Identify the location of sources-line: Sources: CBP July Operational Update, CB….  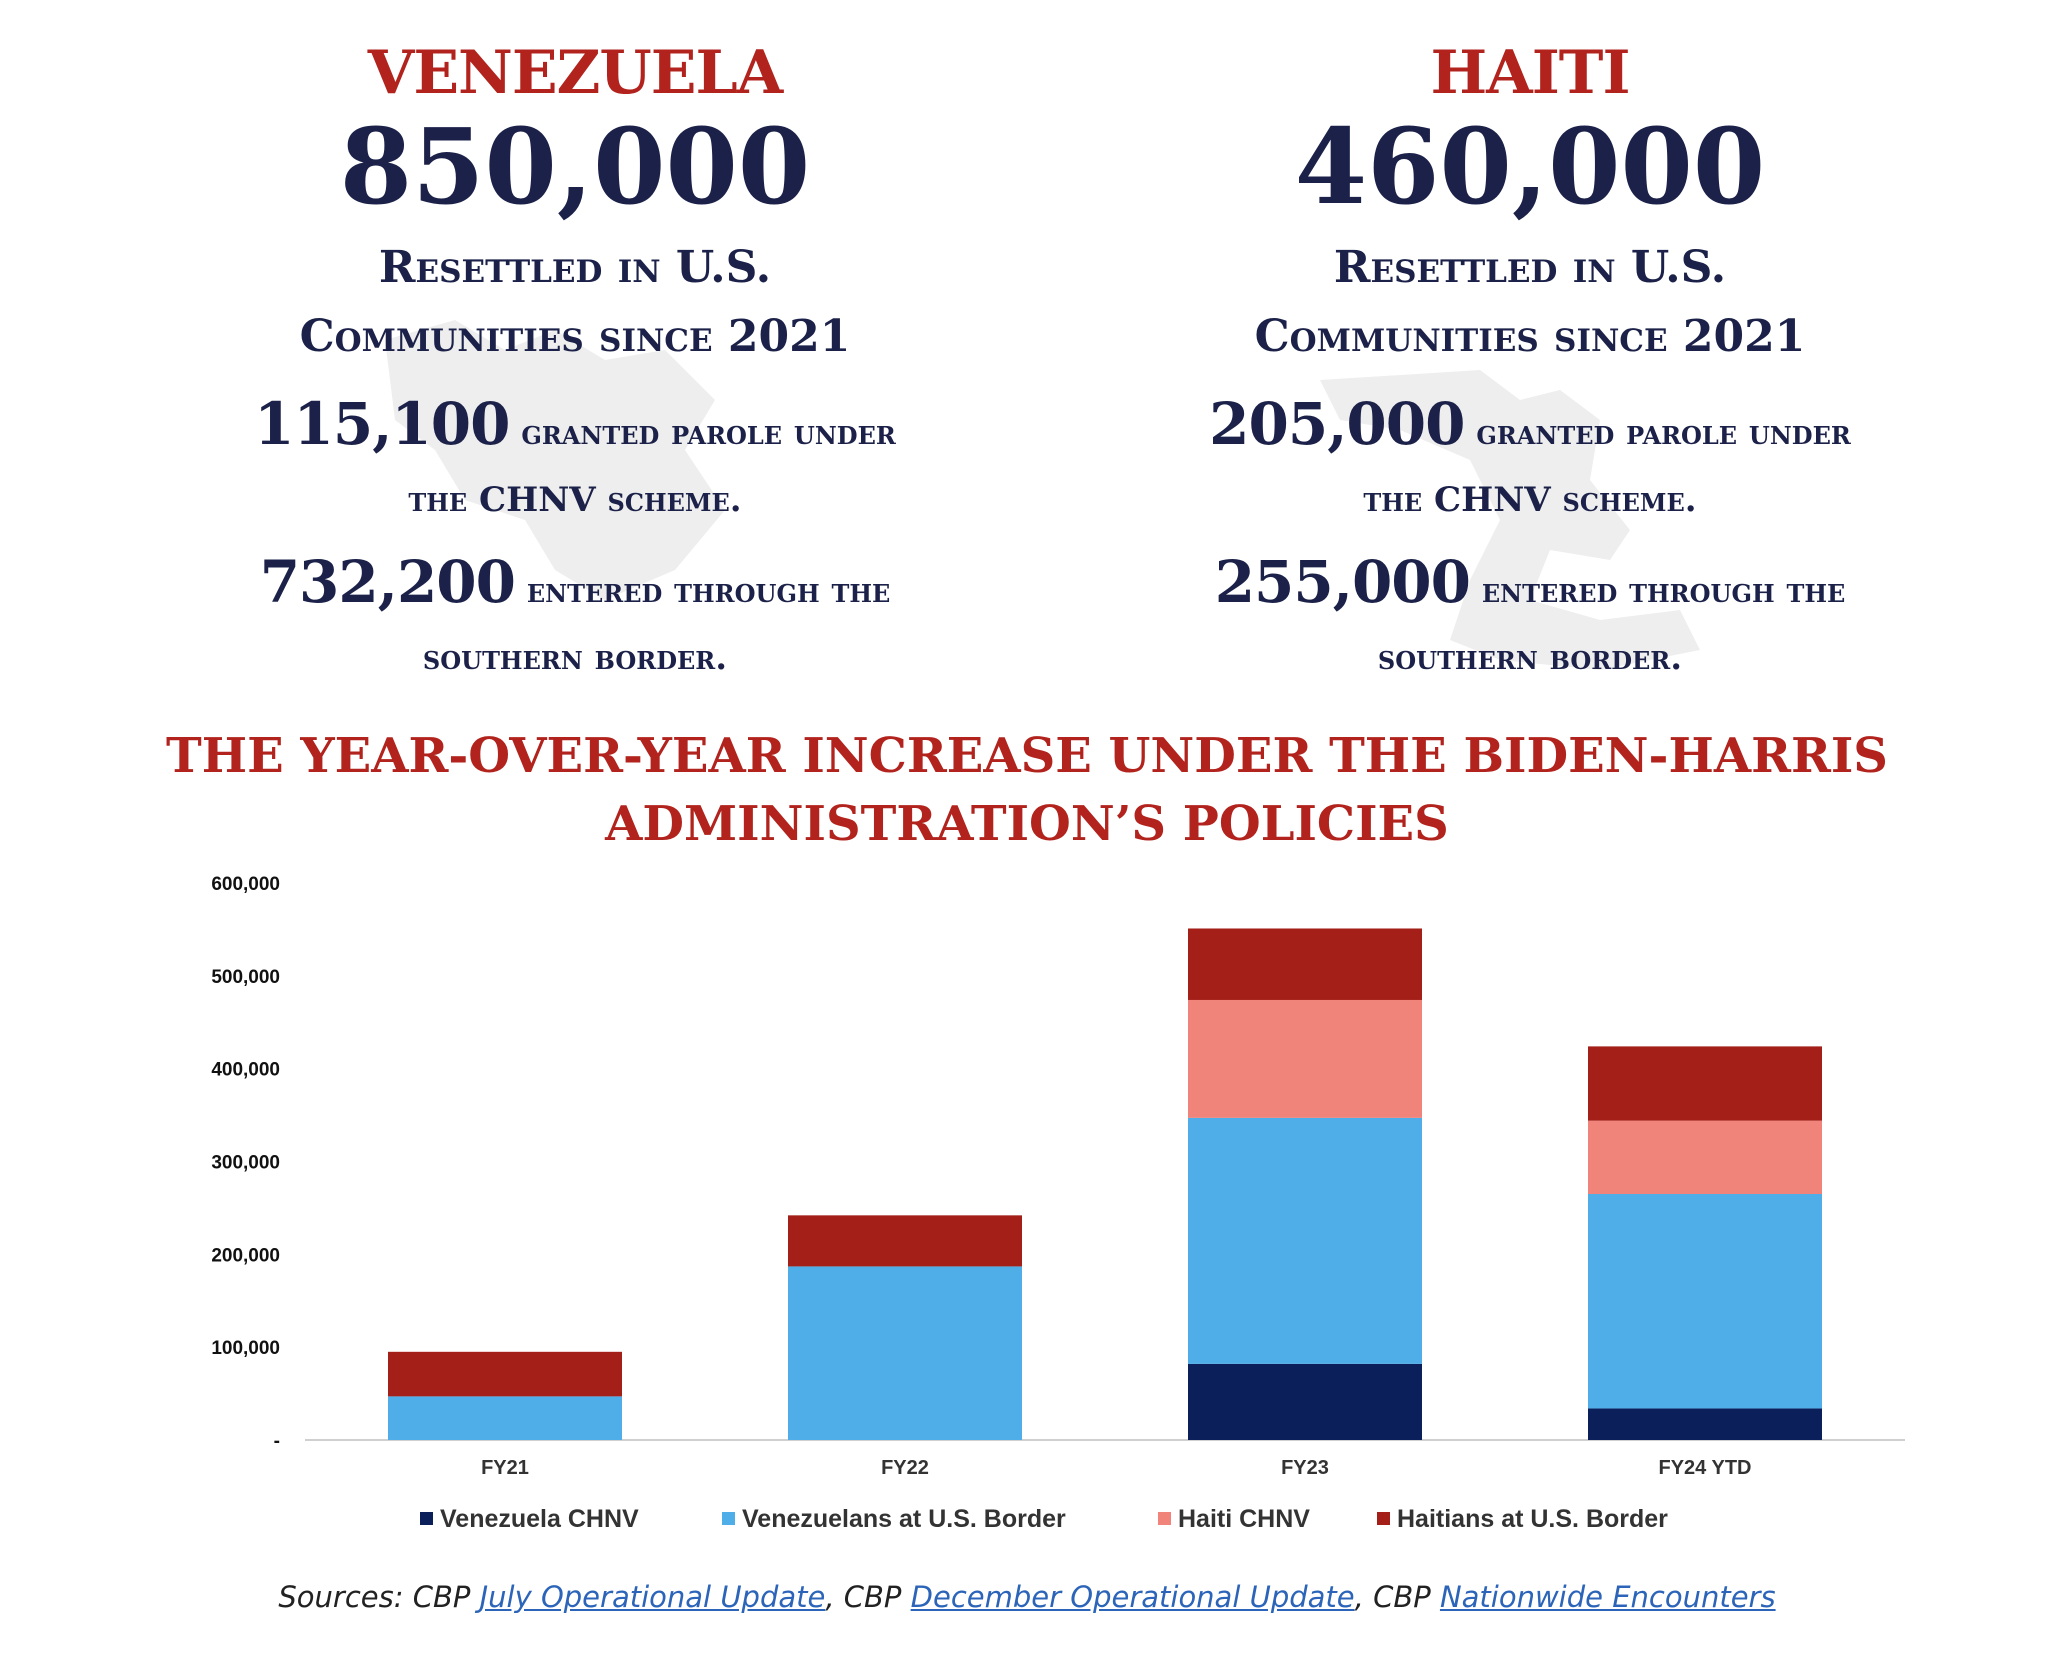
(1027, 1597).